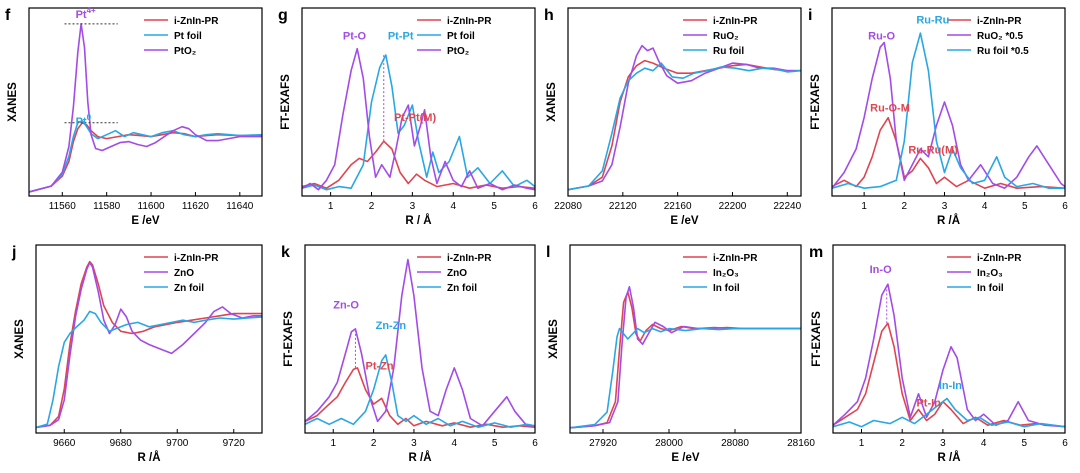 The image size is (1080, 473). I want to click on panel-label-h: h, so click(549, 15).